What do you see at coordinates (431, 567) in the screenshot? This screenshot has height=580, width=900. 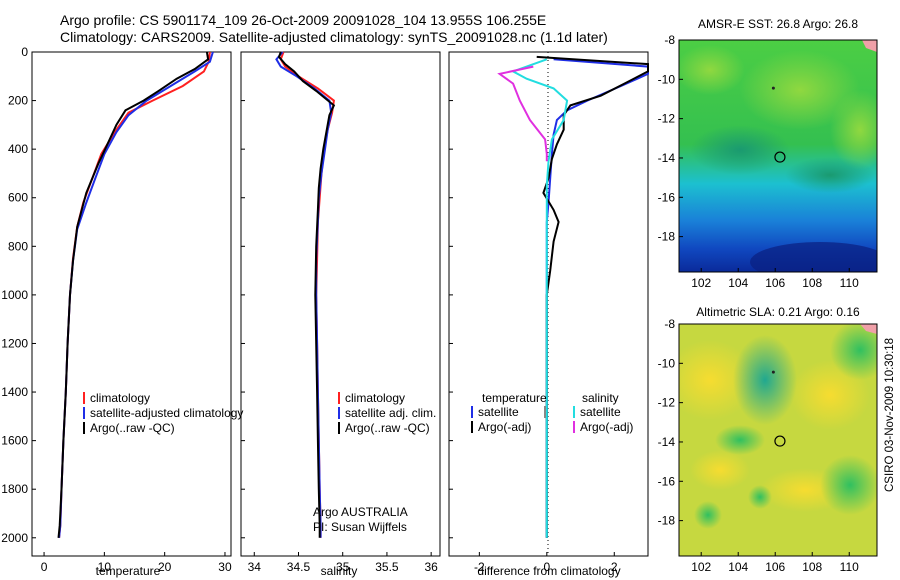 I see `salinity-xtick-label: 36` at bounding box center [431, 567].